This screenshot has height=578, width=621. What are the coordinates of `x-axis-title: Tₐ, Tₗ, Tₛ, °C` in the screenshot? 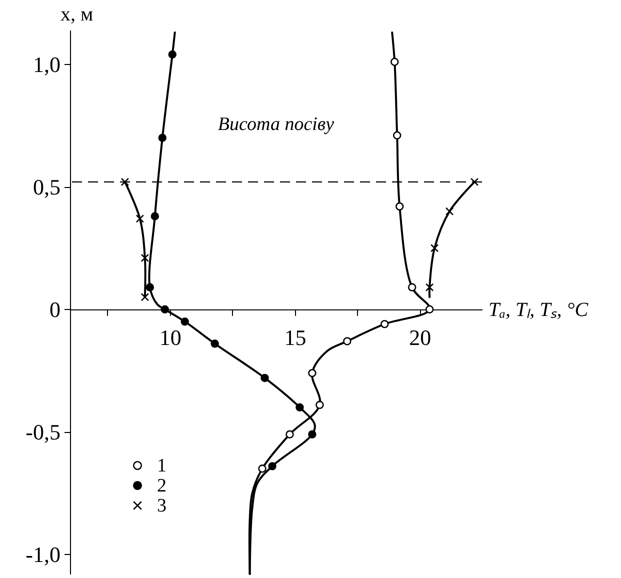 It's located at (538, 309).